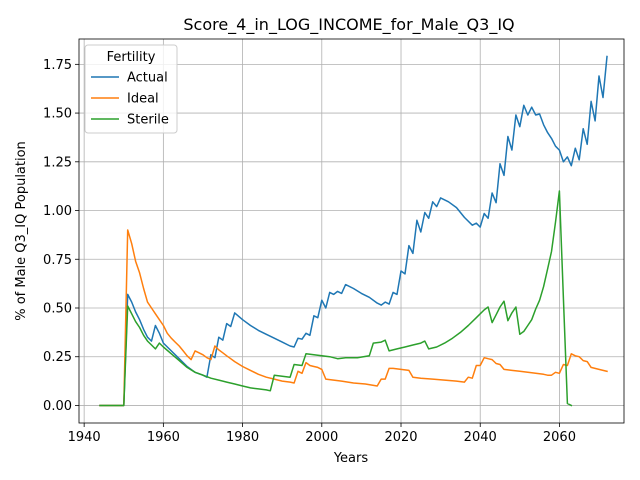  What do you see at coordinates (400, 437) in the screenshot?
I see `x-tick-label: 2020` at bounding box center [400, 437].